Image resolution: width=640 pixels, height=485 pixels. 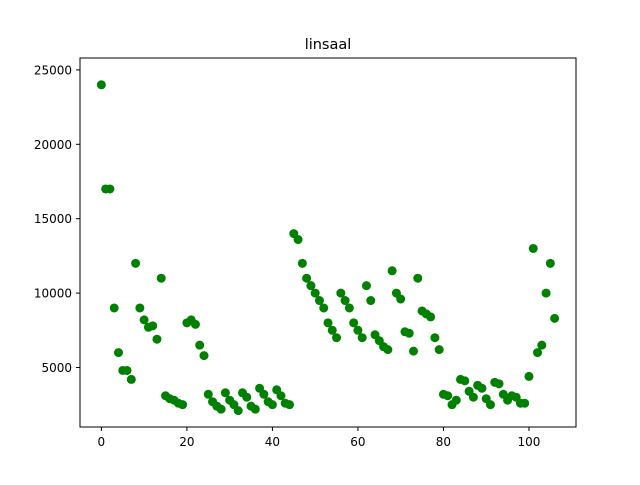 What do you see at coordinates (53, 145) in the screenshot?
I see `y-tick-label: 20000` at bounding box center [53, 145].